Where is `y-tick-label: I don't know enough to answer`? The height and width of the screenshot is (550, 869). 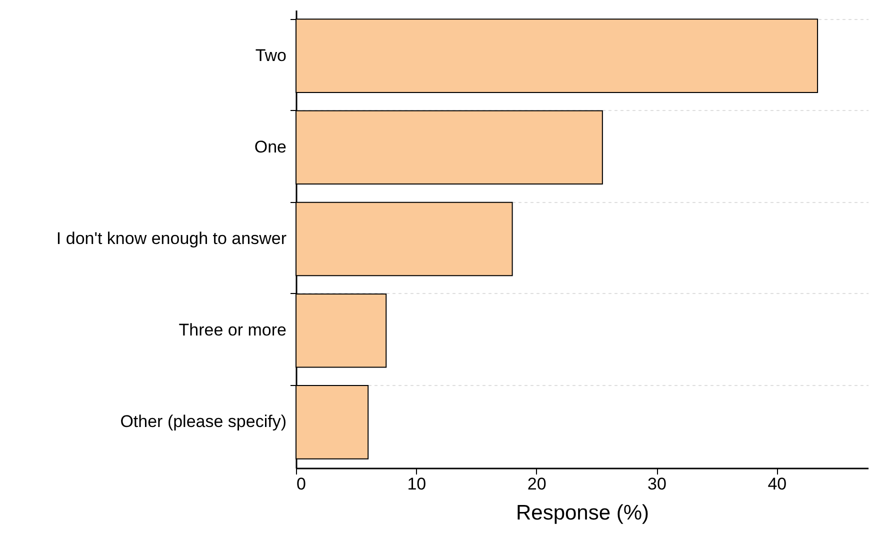
y-tick-label: I don't know enough to answer is located at coordinates (171, 238).